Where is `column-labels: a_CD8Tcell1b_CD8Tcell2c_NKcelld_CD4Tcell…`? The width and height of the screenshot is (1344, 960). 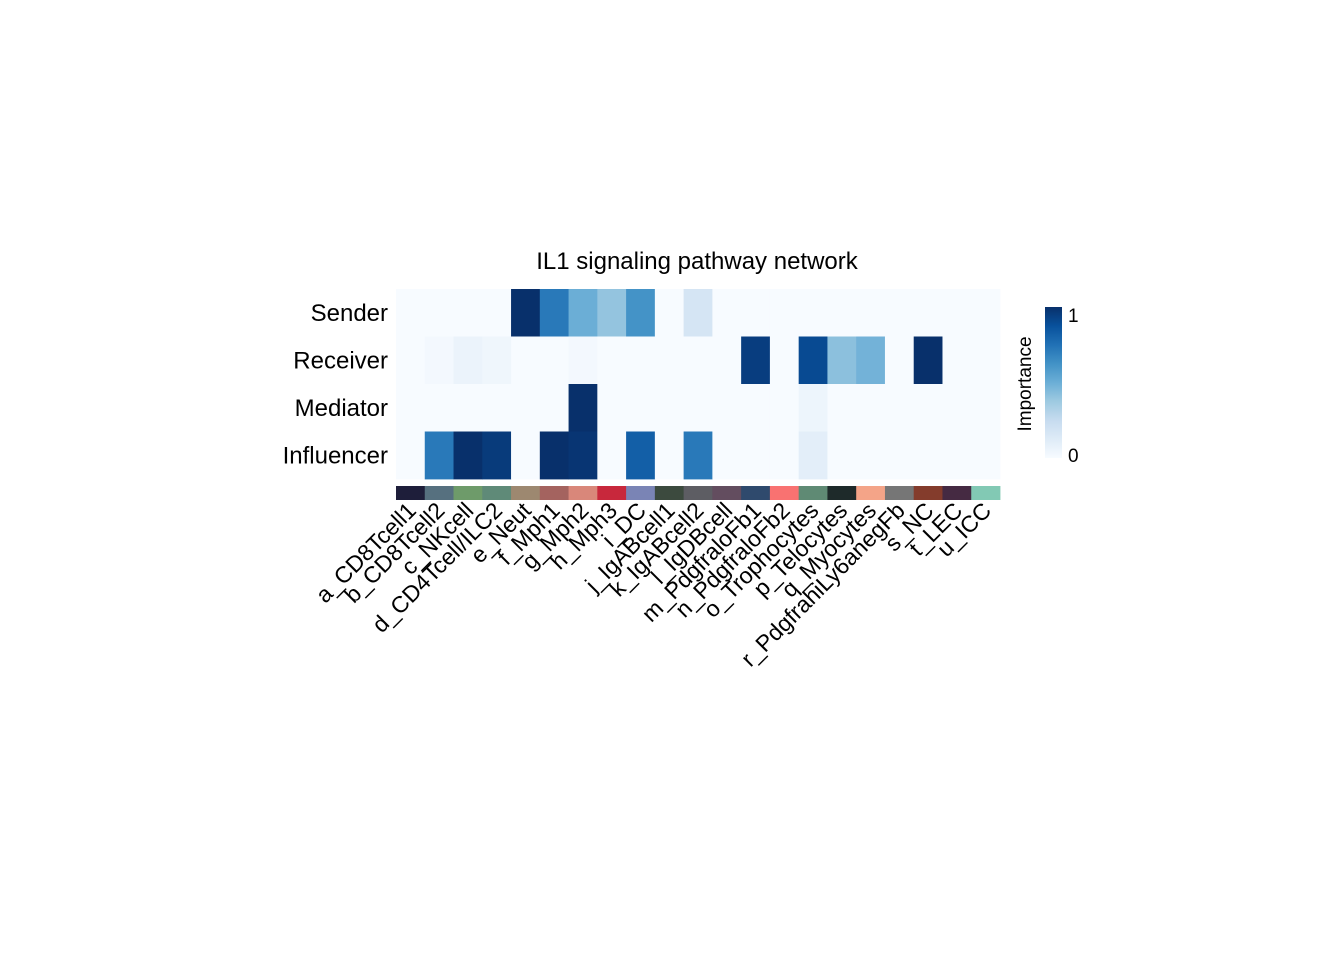
column-labels: a_CD8Tcell1b_CD8Tcell2c_NKcelld_CD4Tcell… is located at coordinates (653, 584).